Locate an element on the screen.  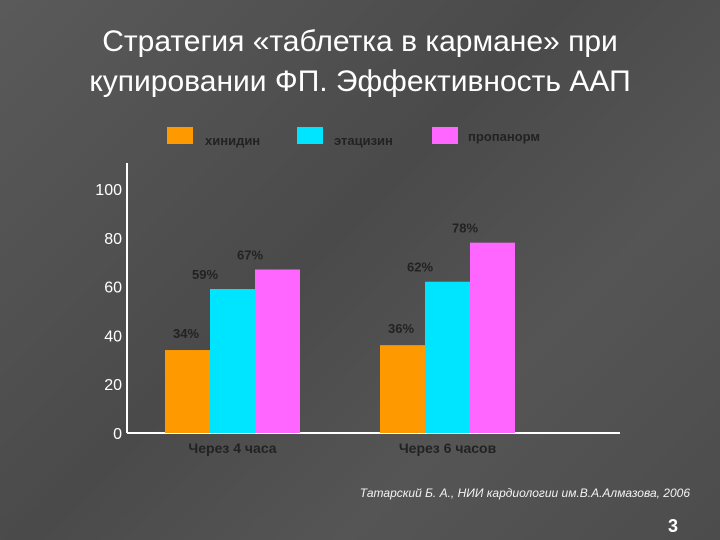
y-tick-label: 40 is located at coordinates (113, 336).